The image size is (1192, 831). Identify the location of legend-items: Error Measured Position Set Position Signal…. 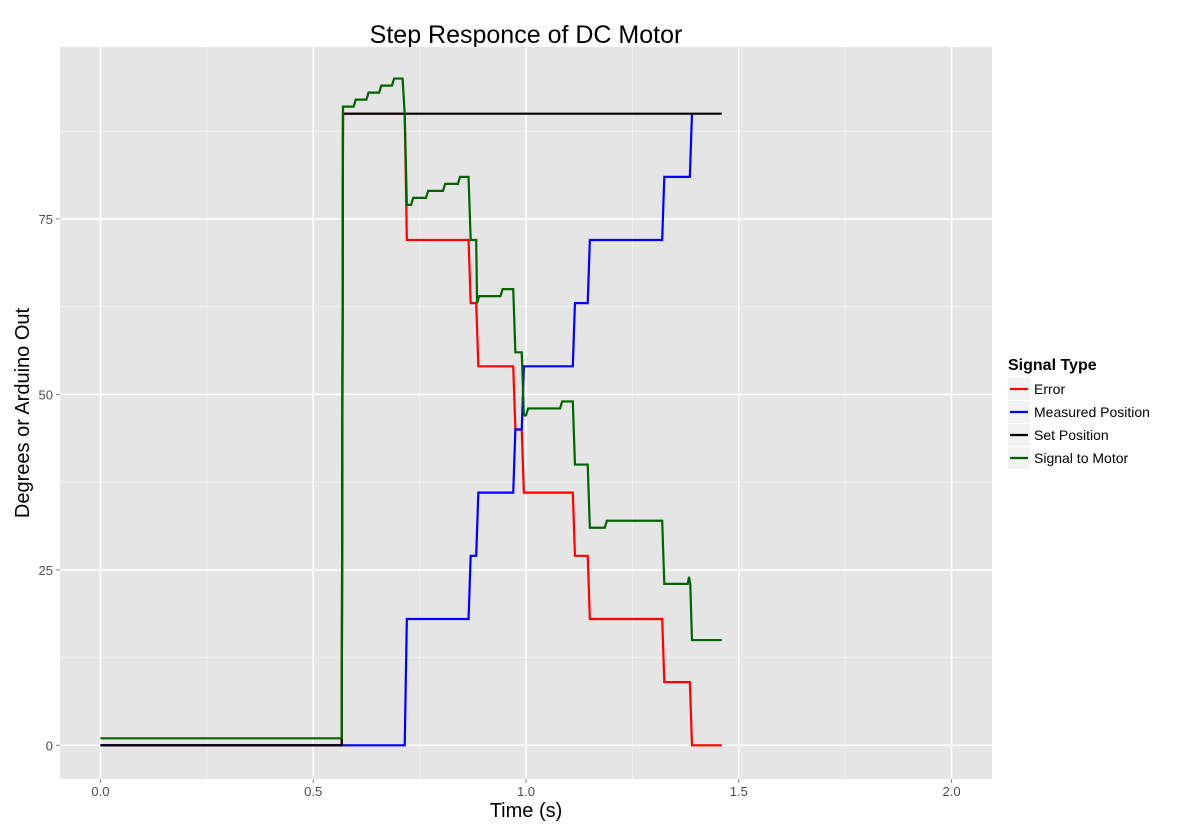
(1079, 423).